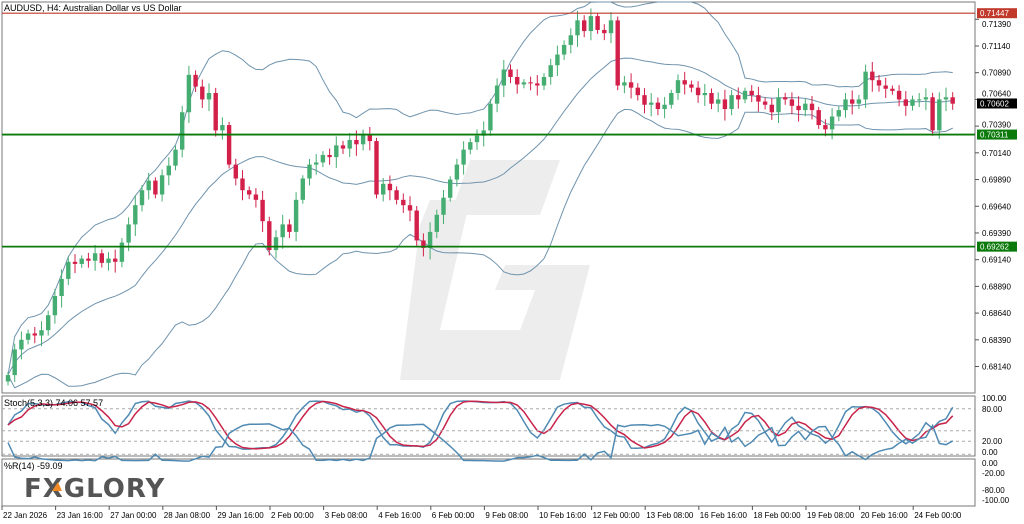 This screenshot has height=524, width=1024. I want to click on fxglory-logo: FXGLORY, so click(94, 489).